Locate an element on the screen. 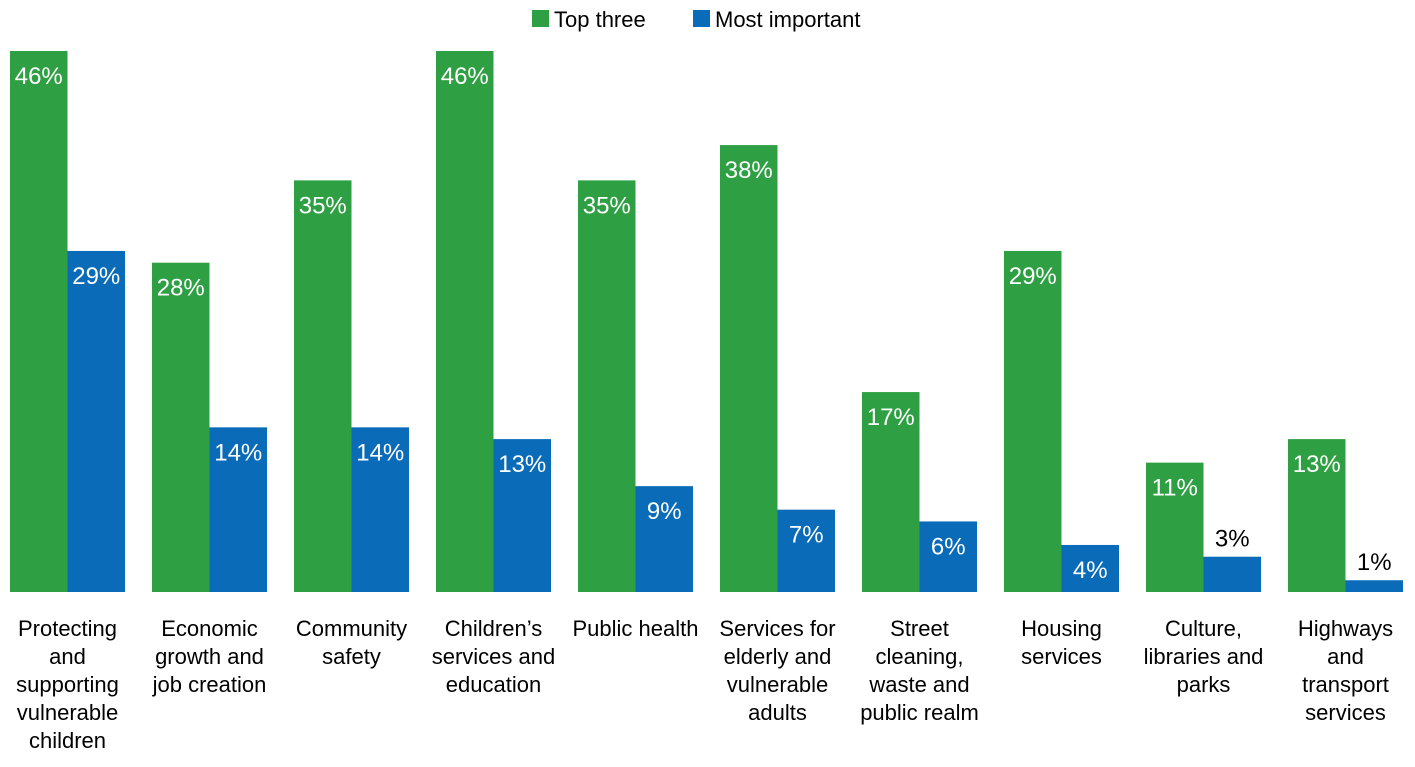  data-label-most-important-1: 14% is located at coordinates (238, 452).